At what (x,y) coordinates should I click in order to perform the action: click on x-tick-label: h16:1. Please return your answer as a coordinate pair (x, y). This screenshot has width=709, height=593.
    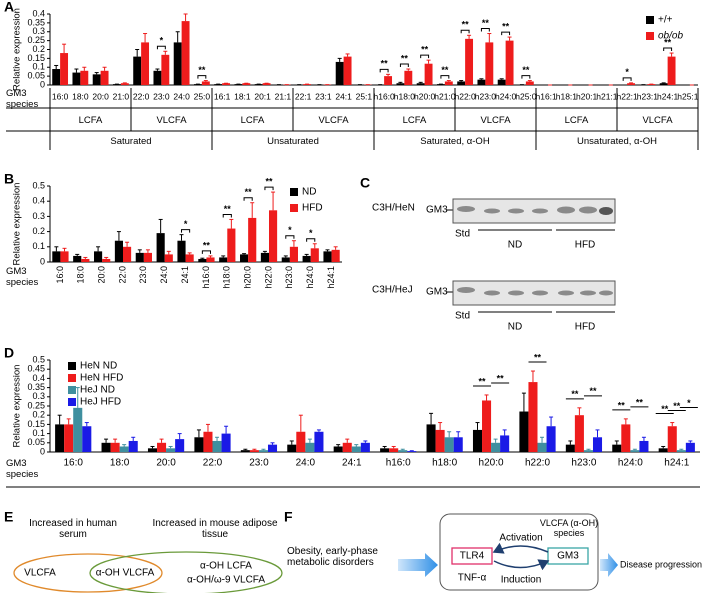
    Looking at the image, I should click on (546, 96).